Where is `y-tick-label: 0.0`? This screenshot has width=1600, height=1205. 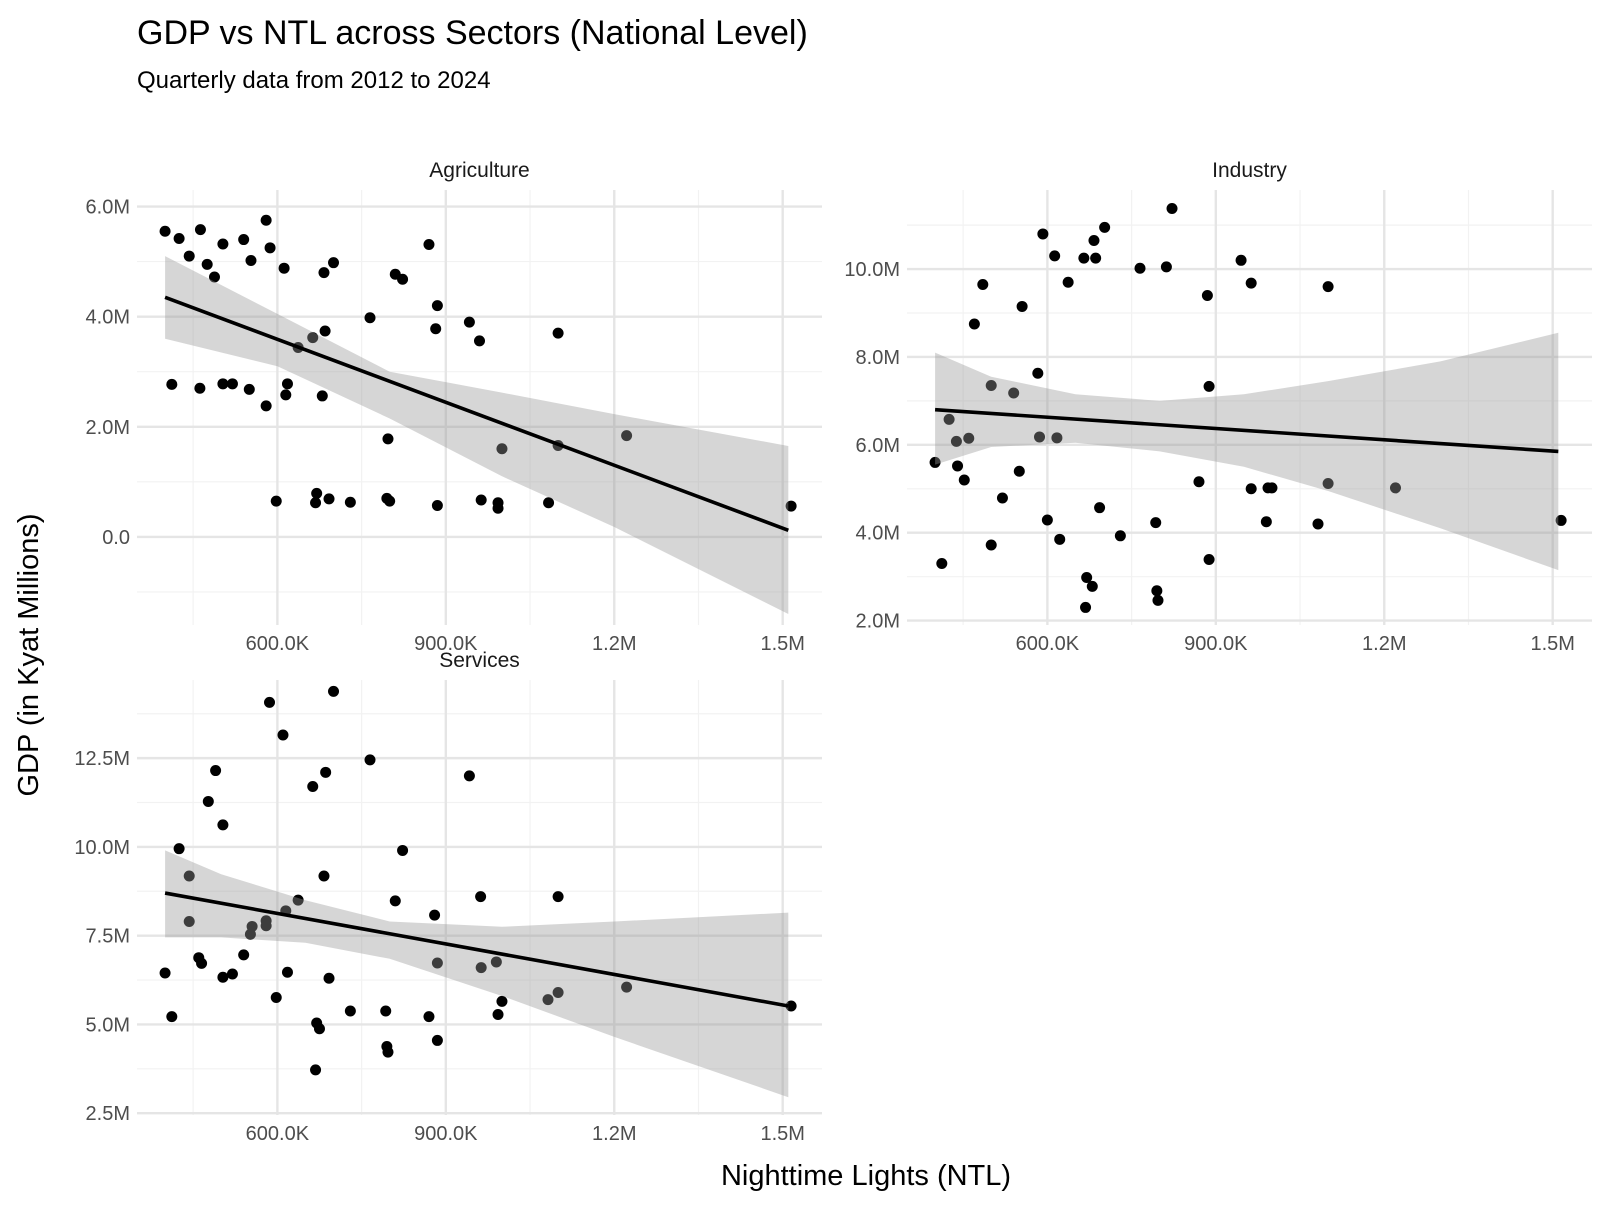 y-tick-label: 0.0 is located at coordinates (116, 538).